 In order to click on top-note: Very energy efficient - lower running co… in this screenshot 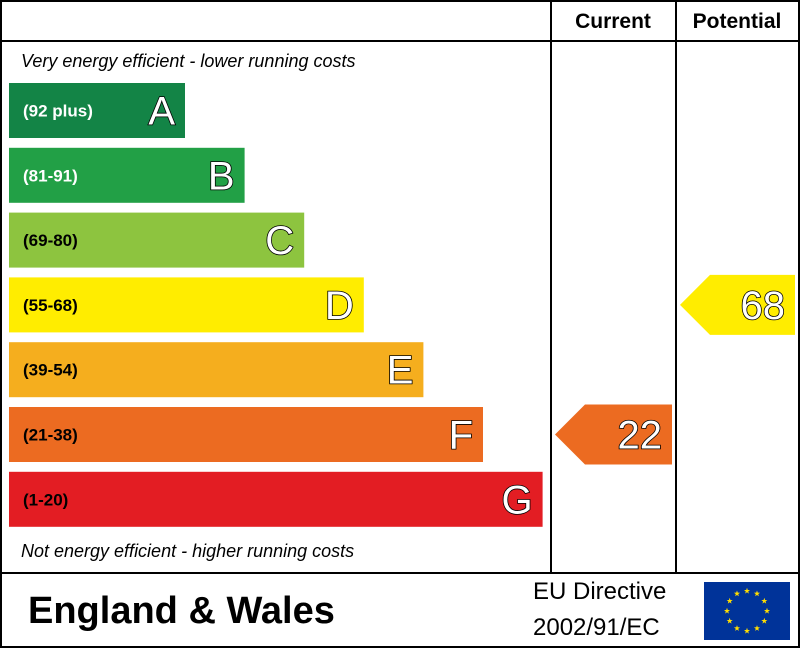, I will do `click(188, 61)`.